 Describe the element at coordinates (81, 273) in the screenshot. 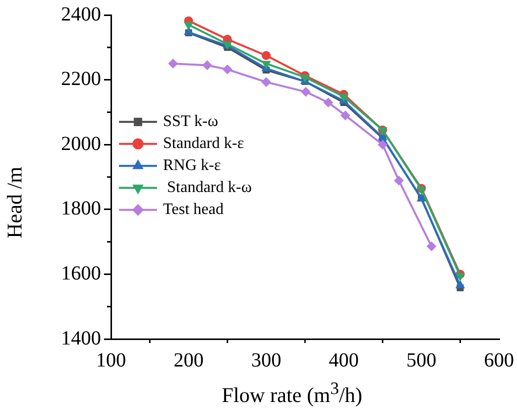

I see `y-tick-label: 1600` at that location.